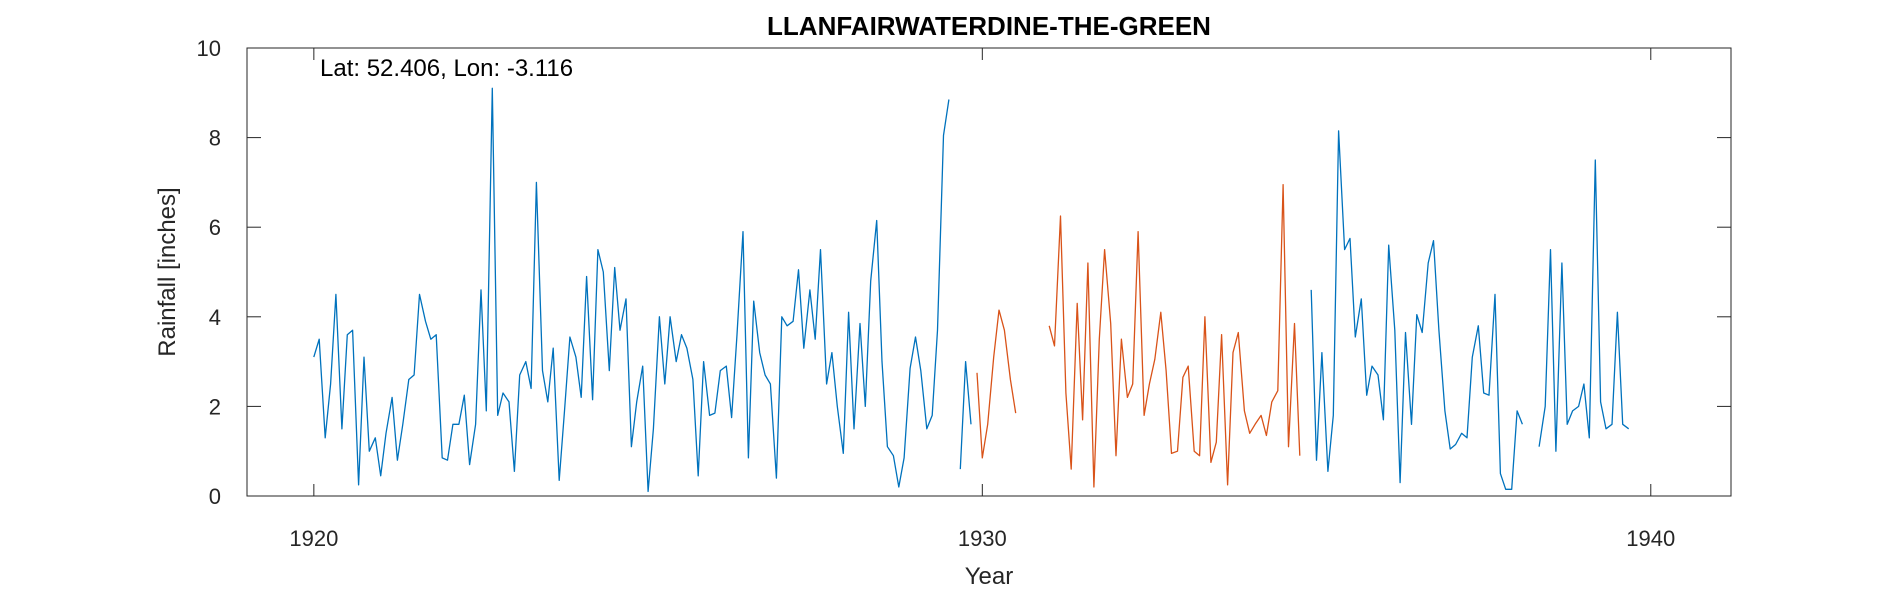 Image resolution: width=1890 pixels, height=591 pixels. I want to click on x-axis-label: Year, so click(989, 576).